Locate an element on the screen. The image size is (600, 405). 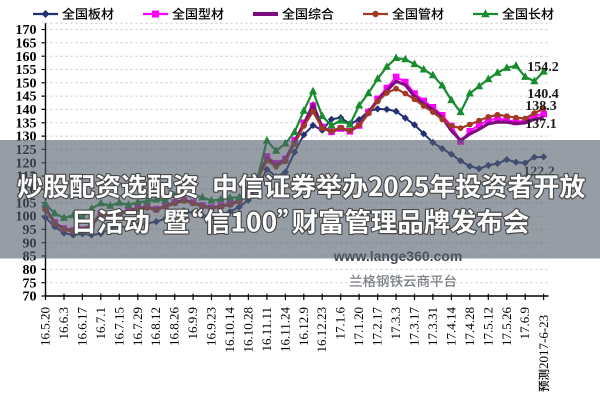
svg-text: 16.7.29 is located at coordinates (137, 326).